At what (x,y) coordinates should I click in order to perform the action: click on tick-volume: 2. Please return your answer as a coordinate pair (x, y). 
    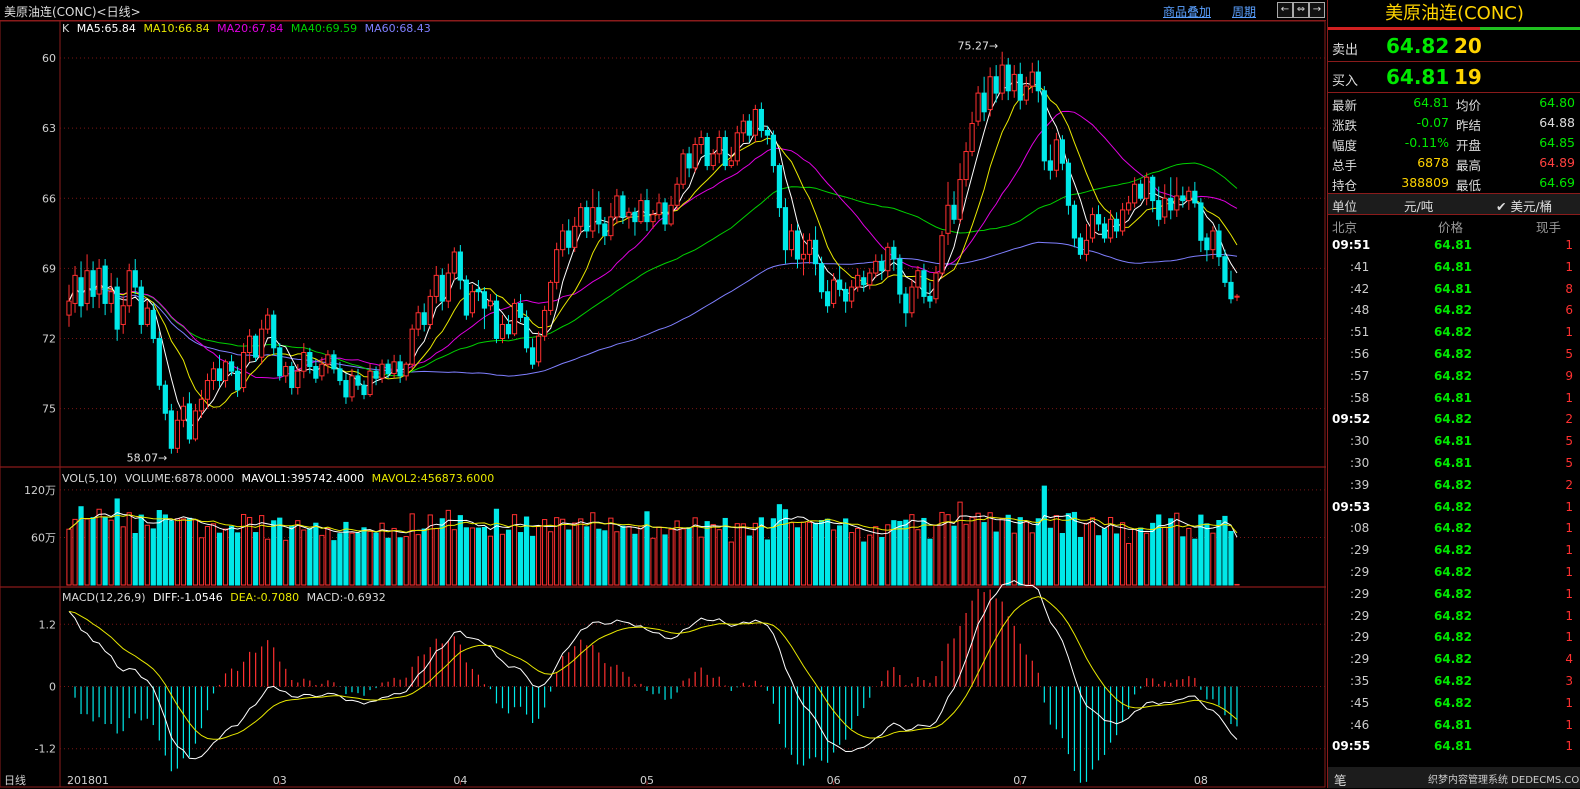
    Looking at the image, I should click on (1569, 419).